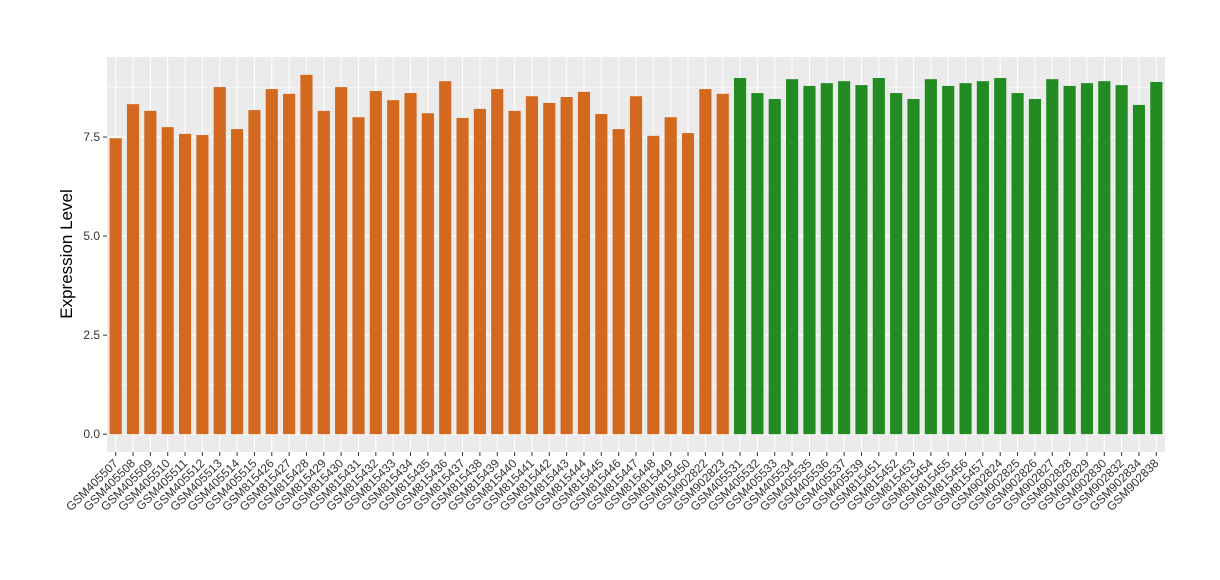 This screenshot has width=1220, height=580. Describe the element at coordinates (91, 434) in the screenshot. I see `y-tick-label: 0.0` at that location.